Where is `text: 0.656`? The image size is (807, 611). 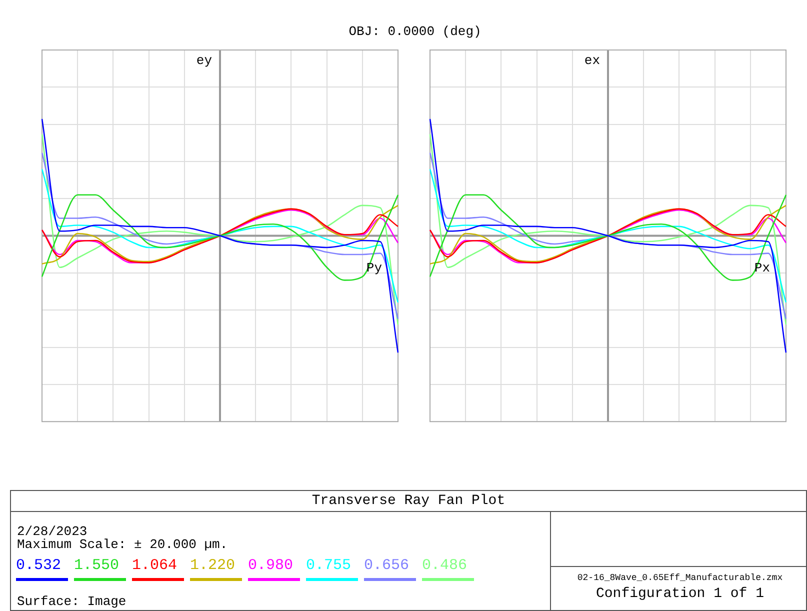 text: 0.656 is located at coordinates (387, 565).